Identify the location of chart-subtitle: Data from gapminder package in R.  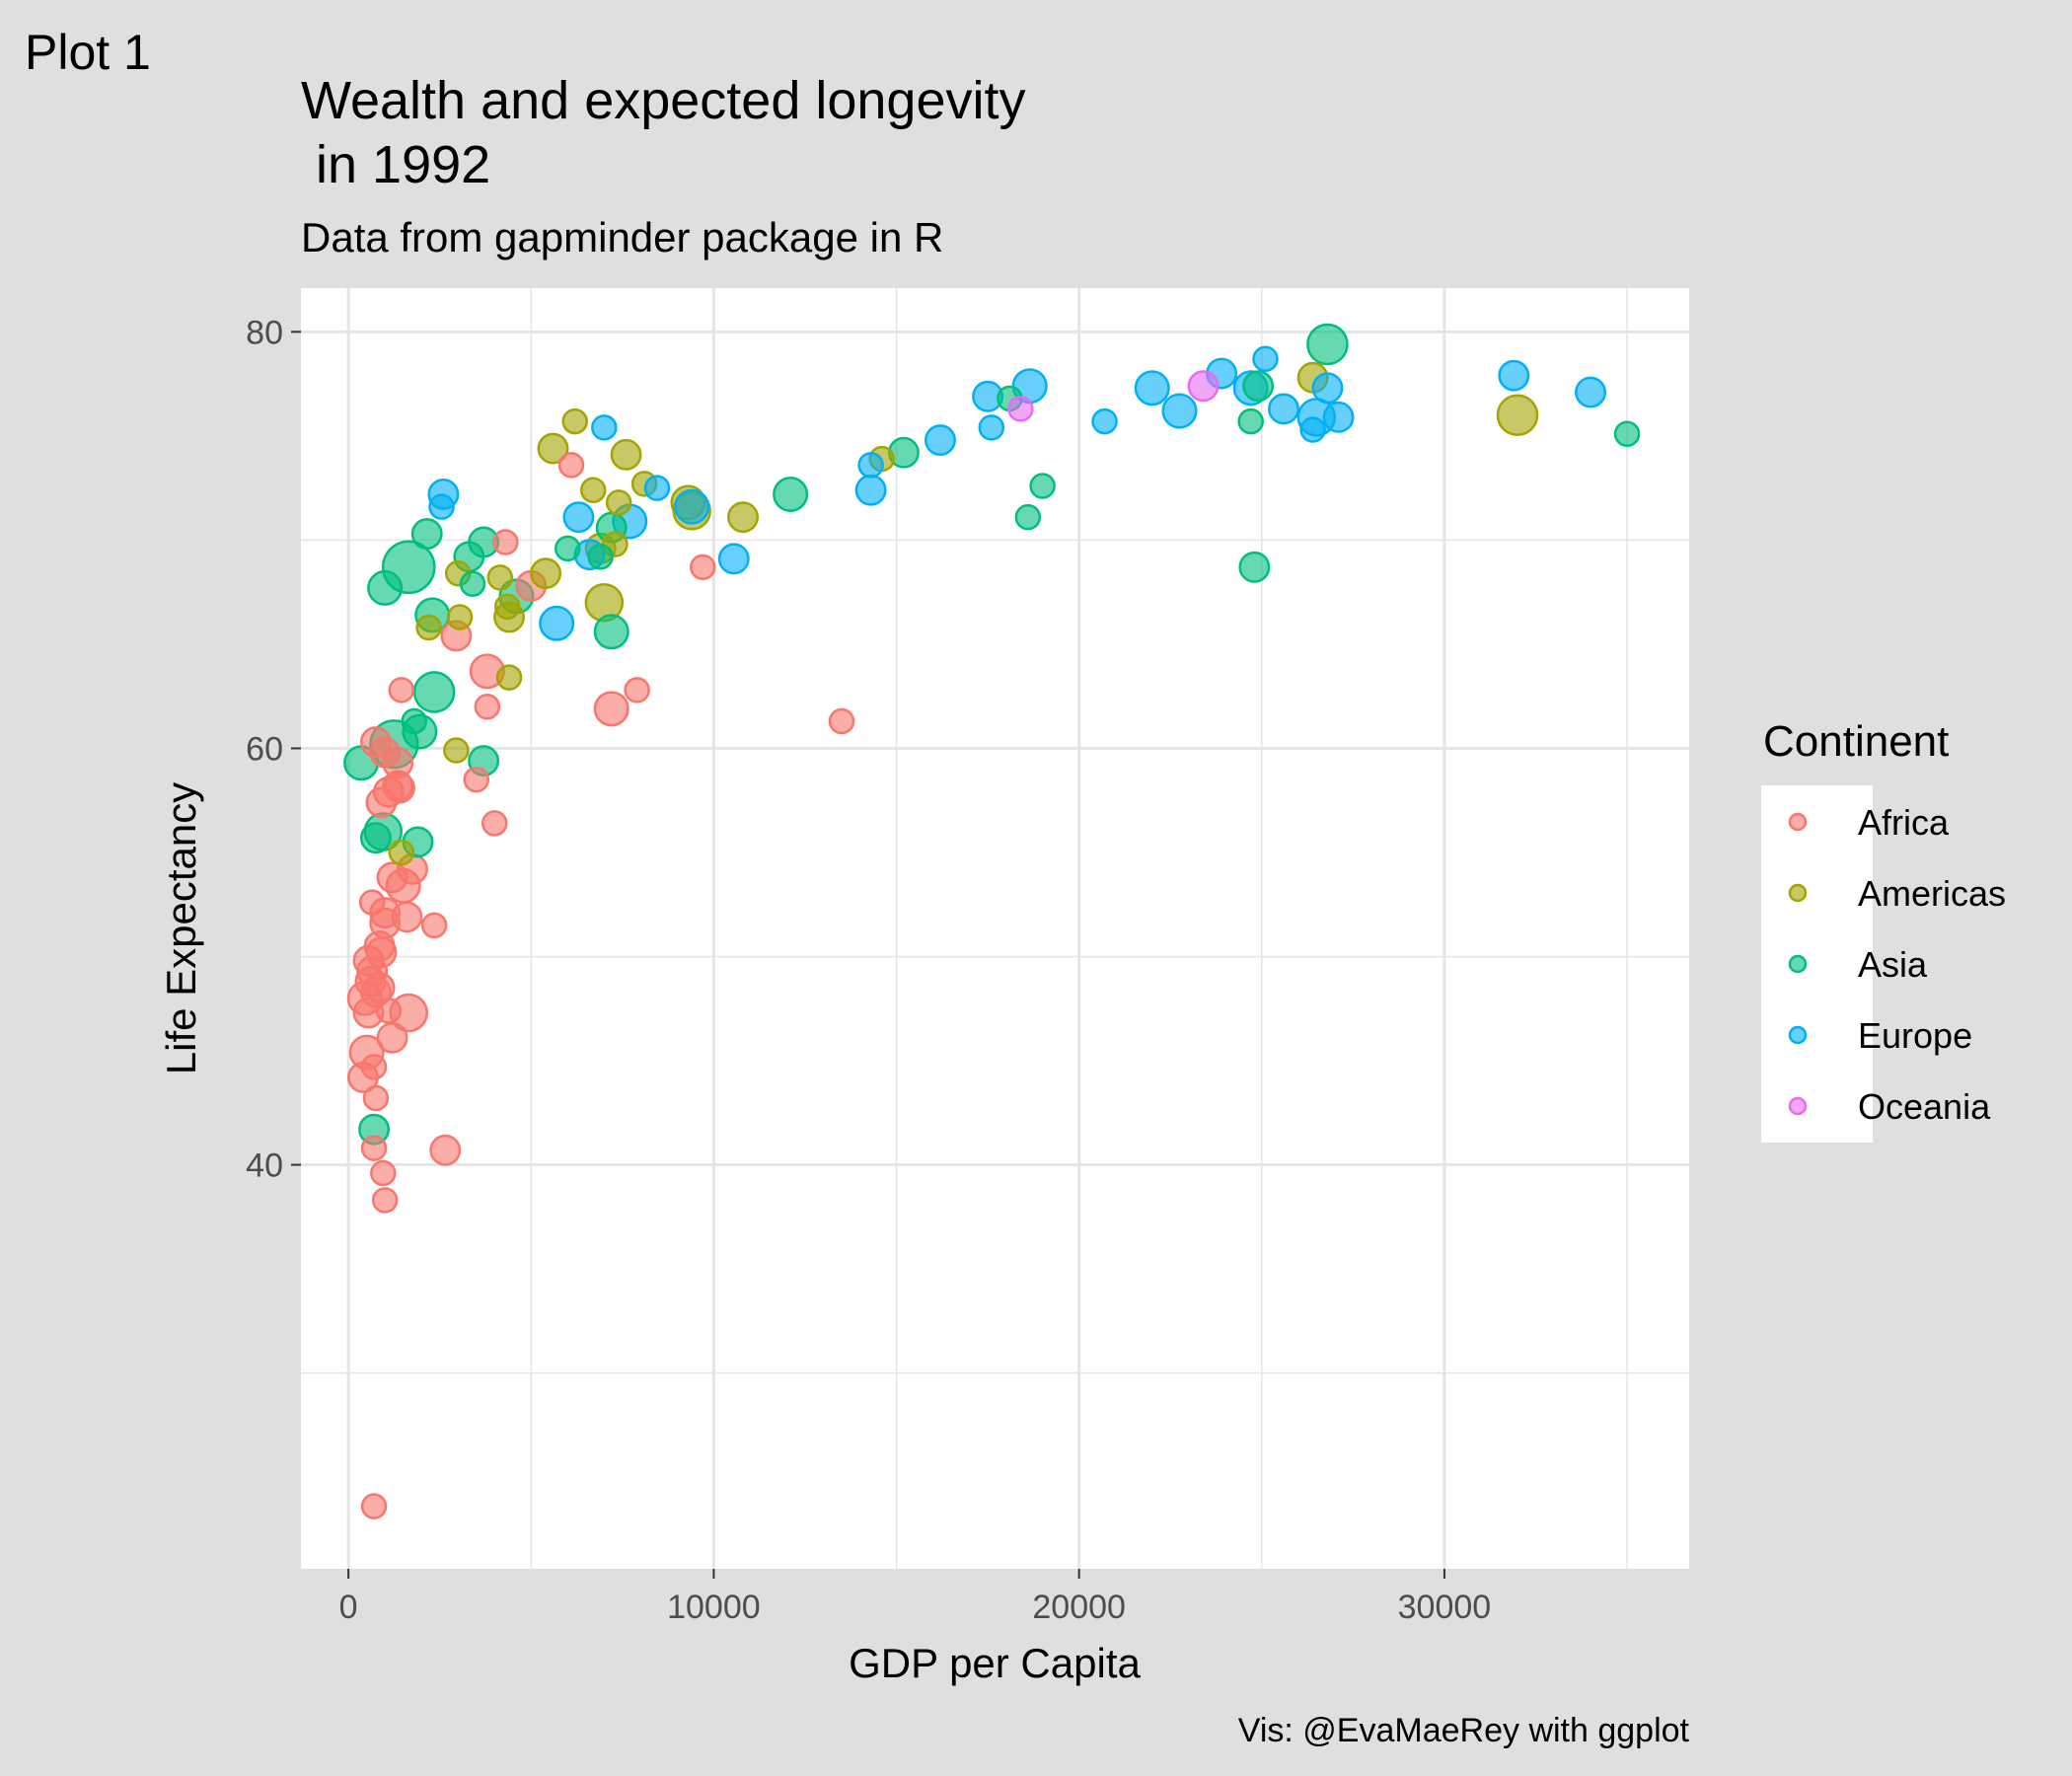
(622, 237).